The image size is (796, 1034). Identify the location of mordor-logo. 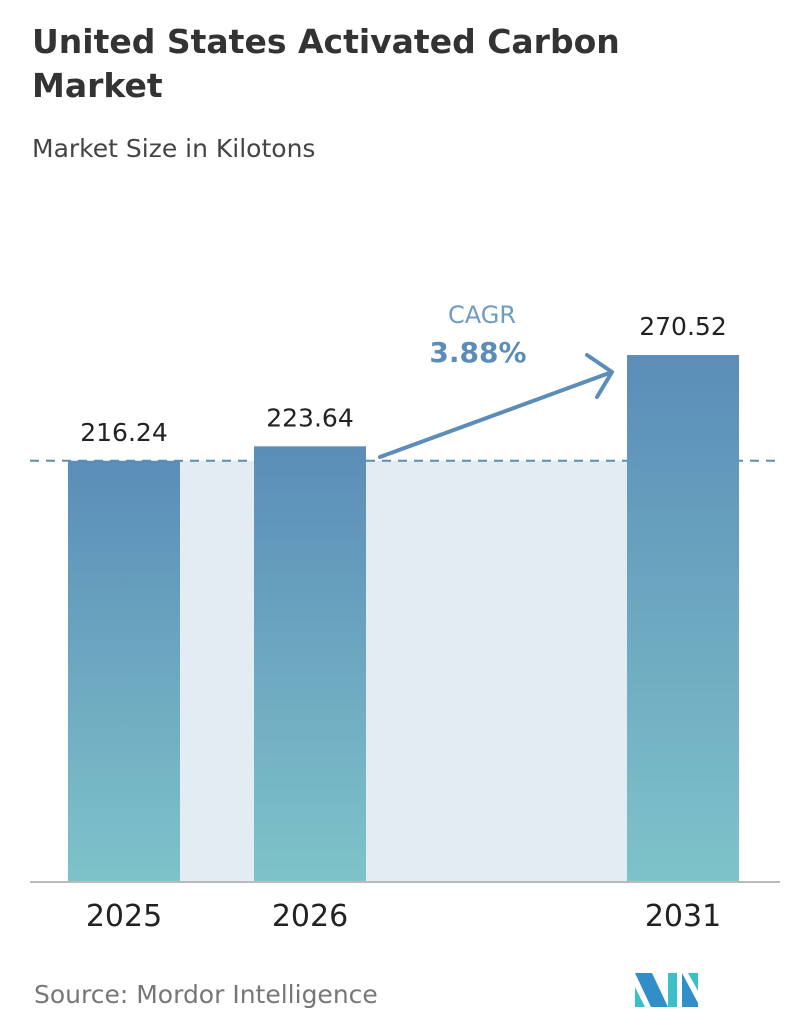
(666, 990).